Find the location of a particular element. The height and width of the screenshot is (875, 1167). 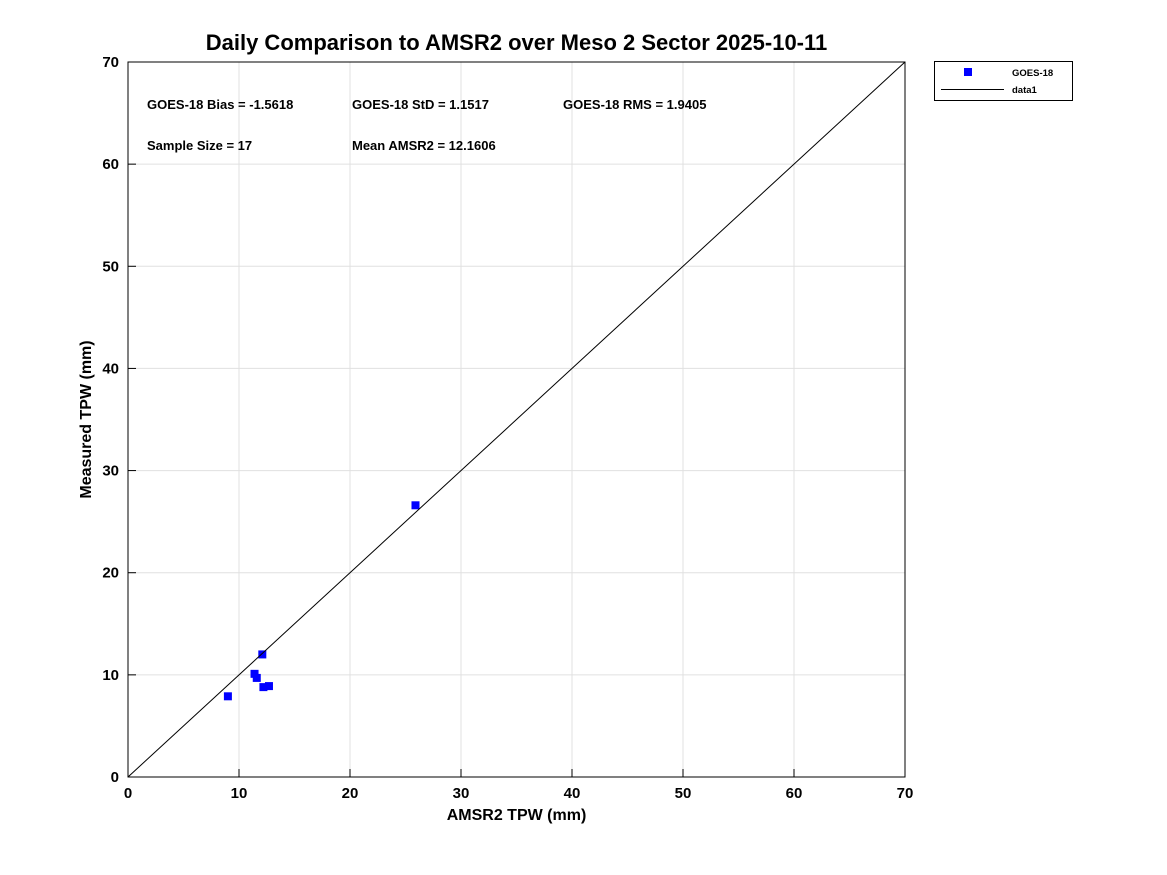

legend-label-data1: data1 is located at coordinates (1025, 90).